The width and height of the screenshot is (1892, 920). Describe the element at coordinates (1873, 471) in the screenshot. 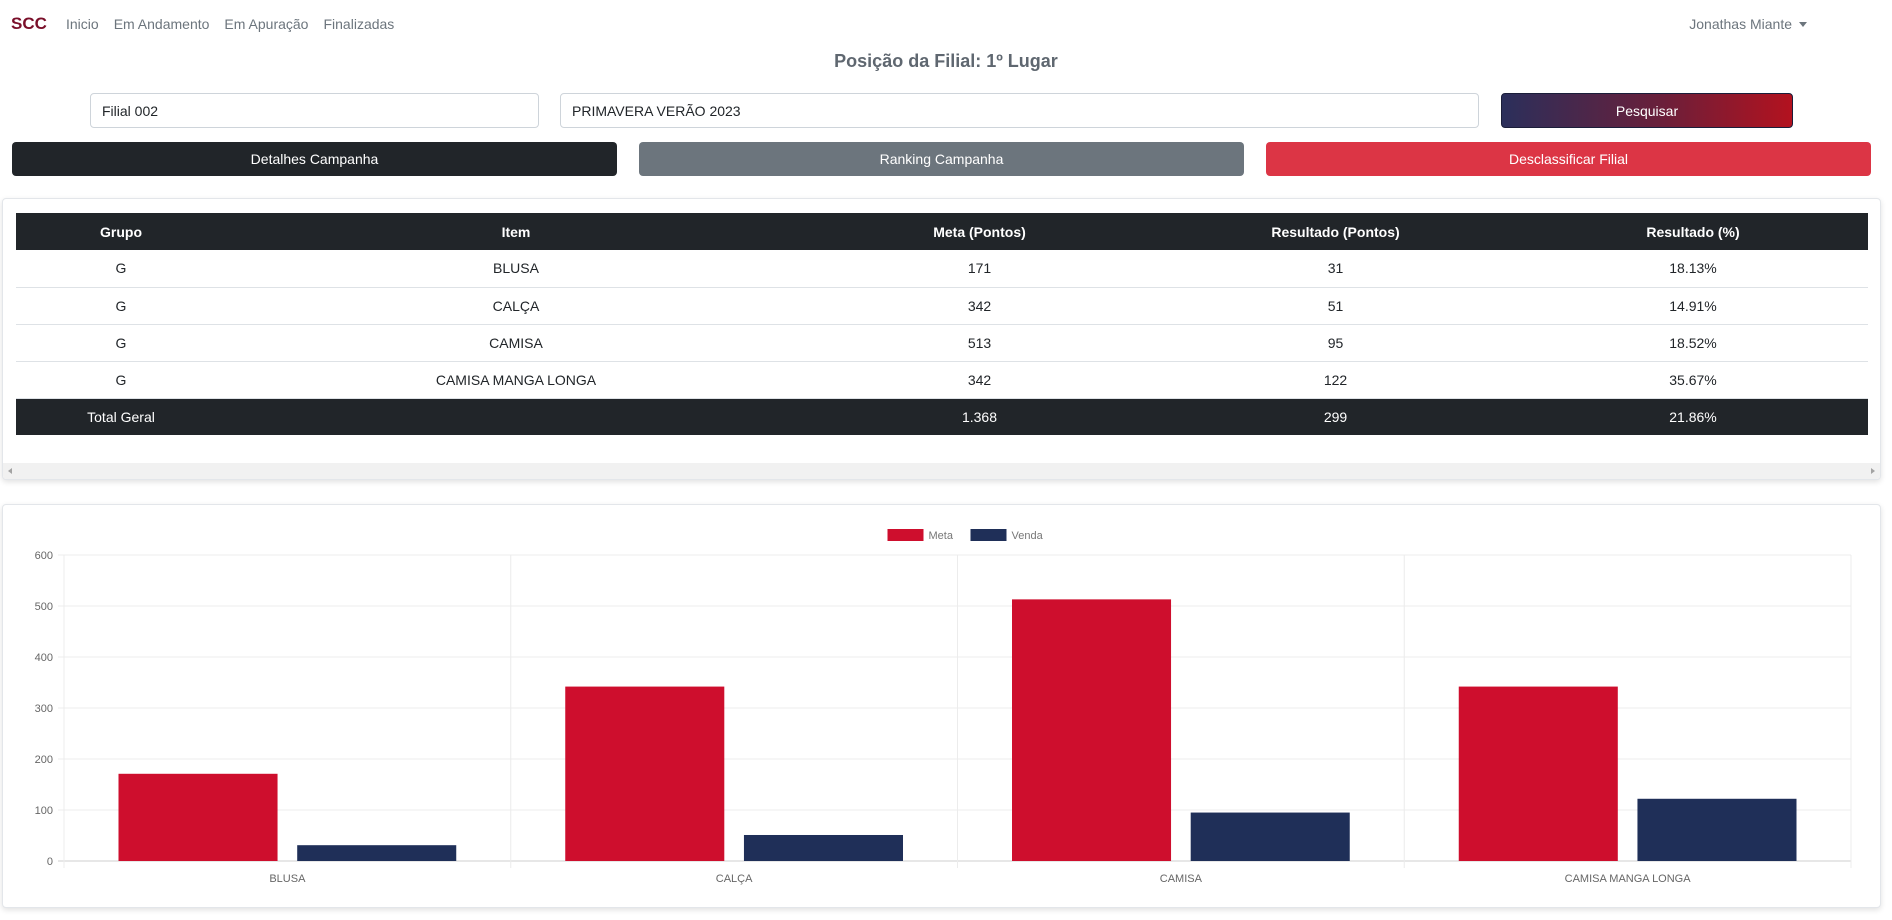

I see `scroll-right-icon` at that location.